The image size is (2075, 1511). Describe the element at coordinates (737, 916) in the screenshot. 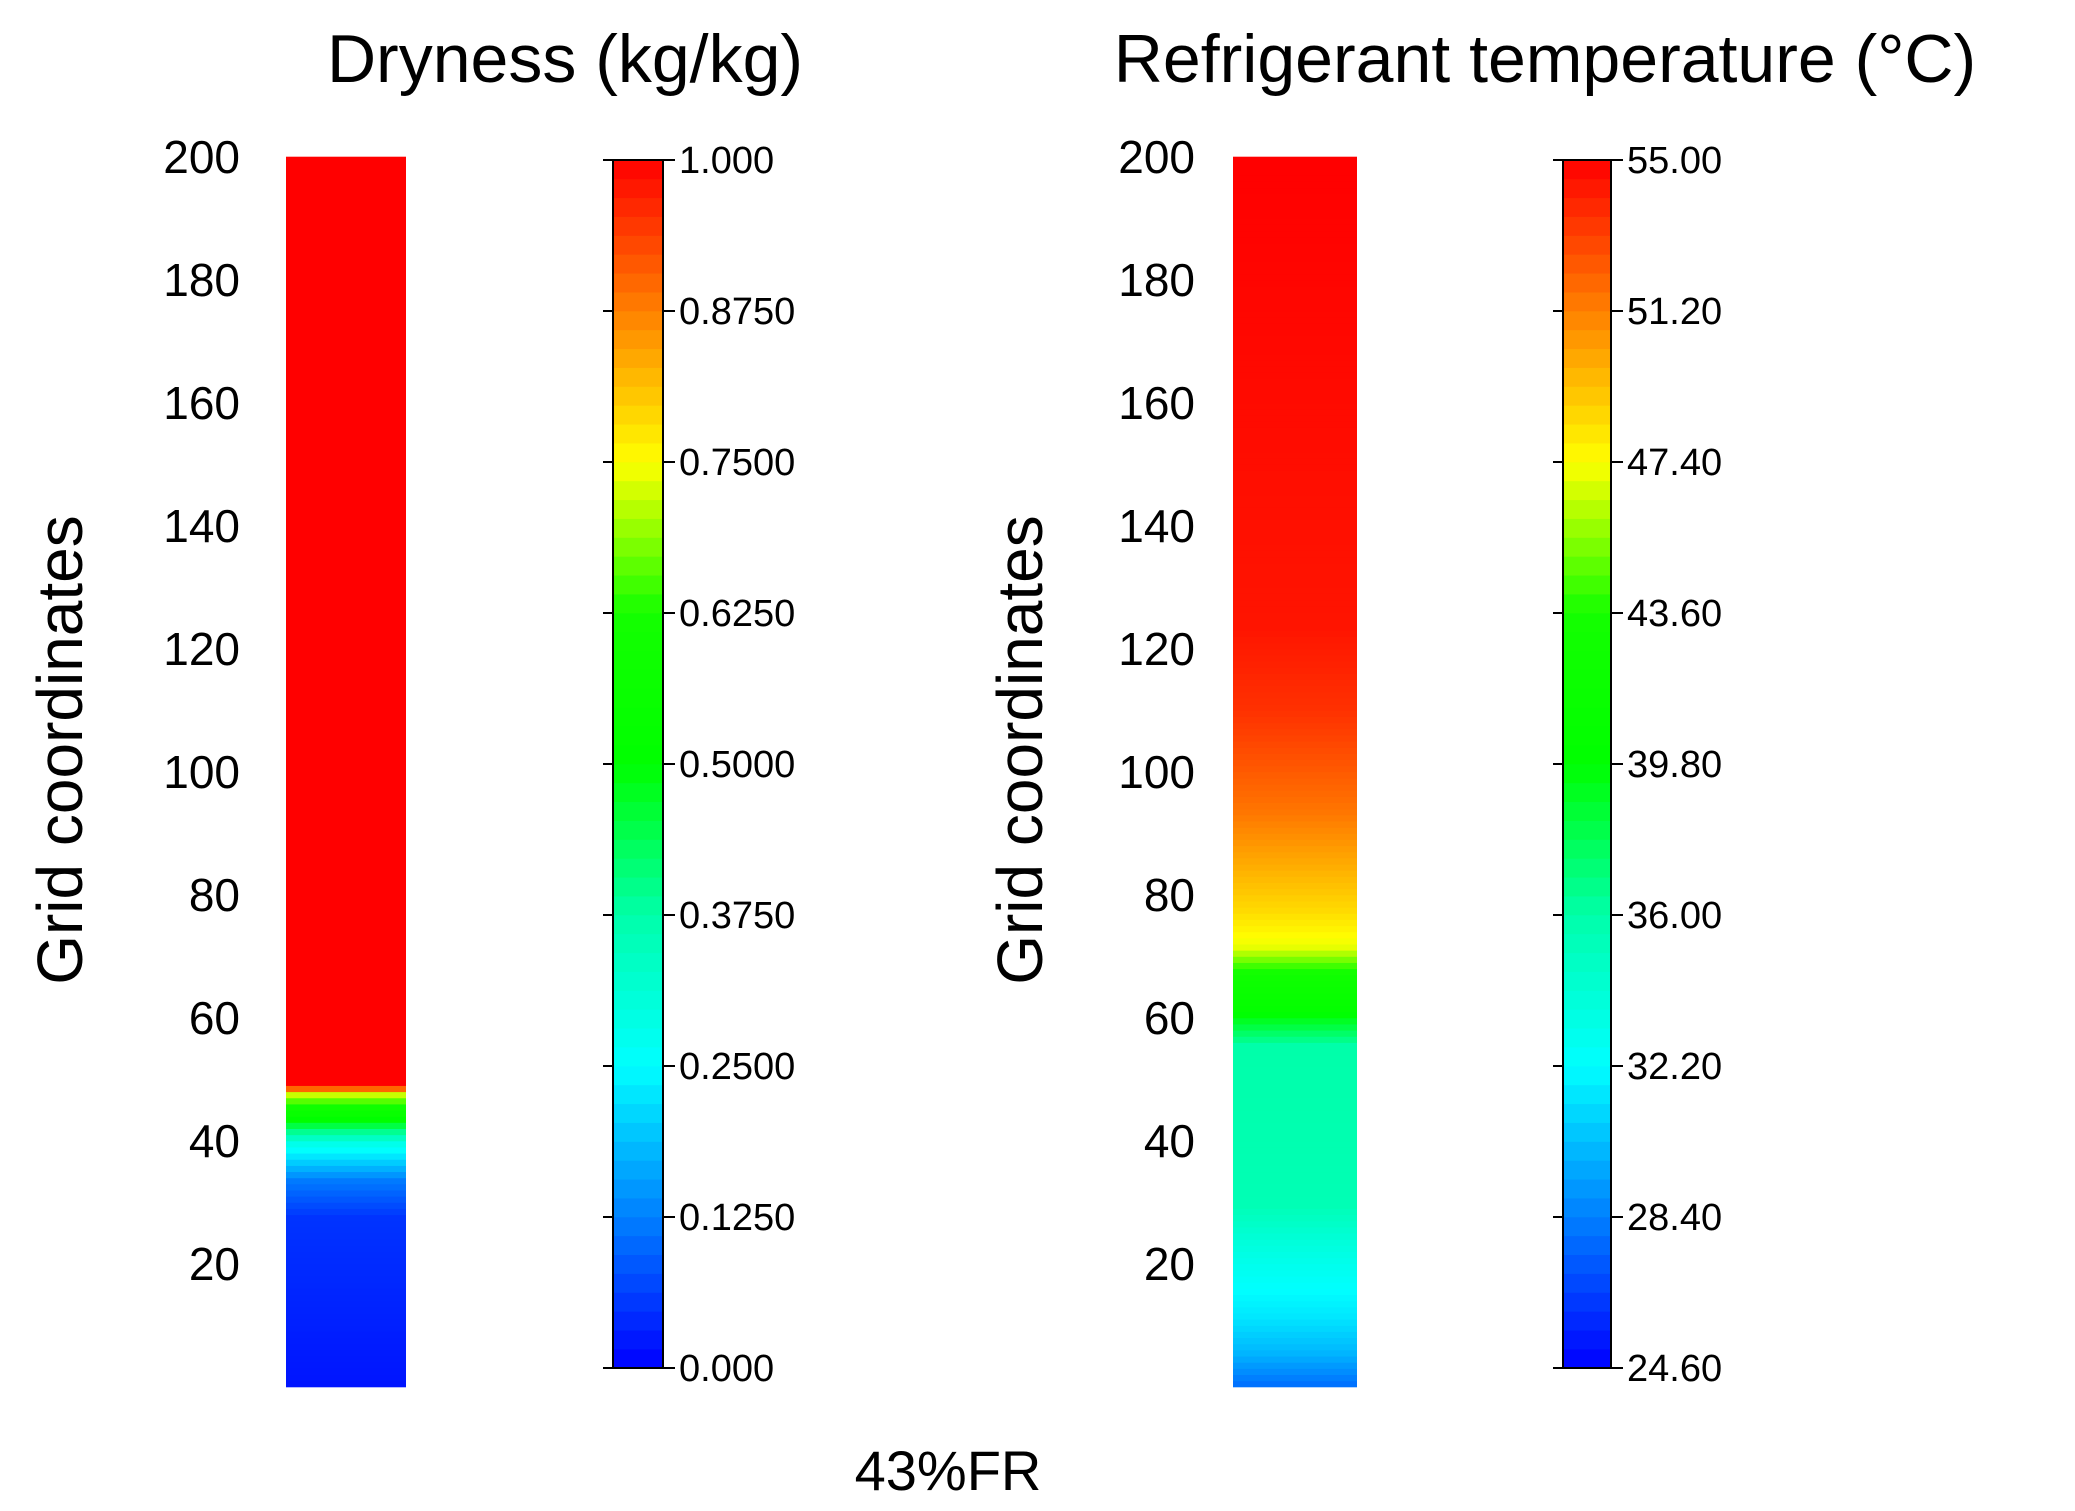

I see `colorbar-tick-label: 0.3750` at that location.